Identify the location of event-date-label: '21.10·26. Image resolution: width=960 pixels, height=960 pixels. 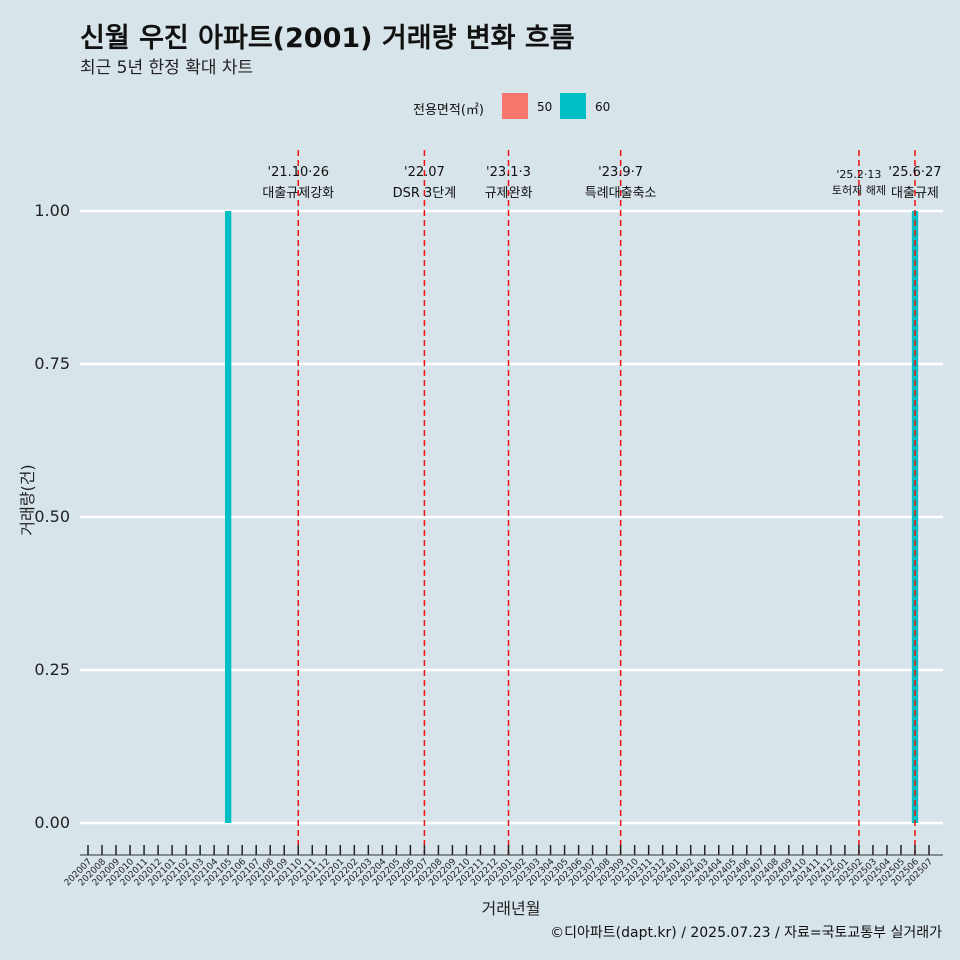
(298, 172).